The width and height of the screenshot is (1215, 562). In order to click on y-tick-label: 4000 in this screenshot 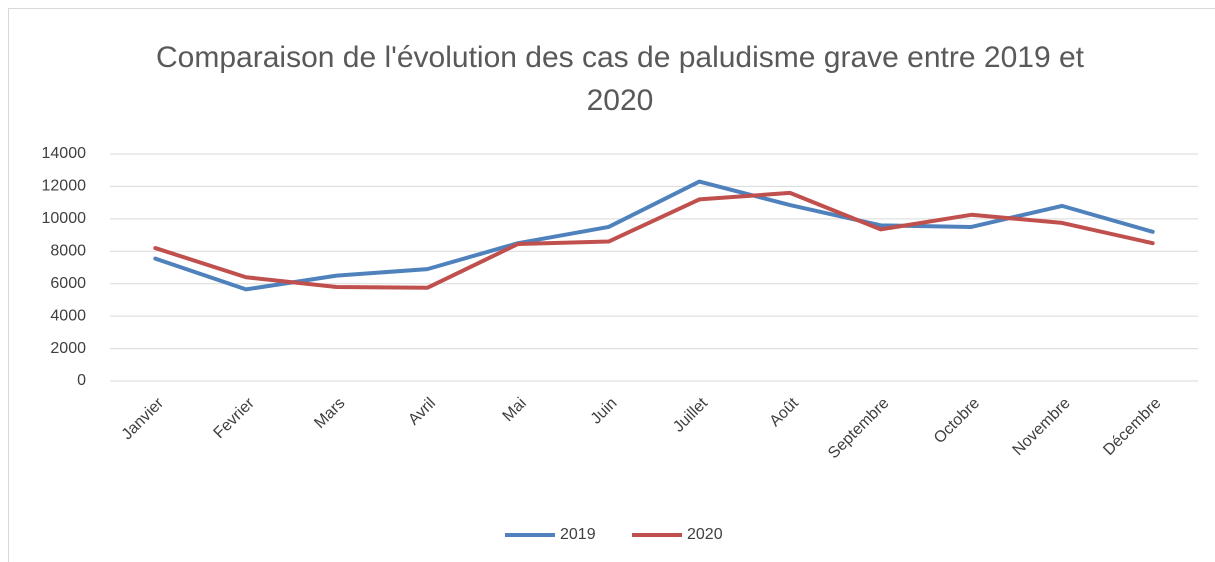, I will do `click(68, 315)`.